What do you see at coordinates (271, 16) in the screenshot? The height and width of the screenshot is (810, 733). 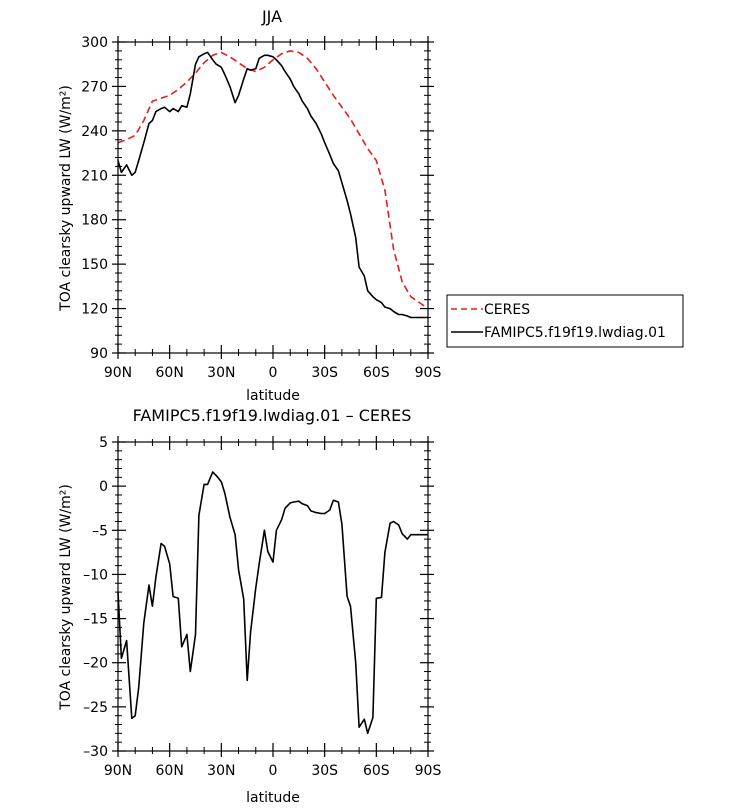 I see `top-chart-title: JJA` at bounding box center [271, 16].